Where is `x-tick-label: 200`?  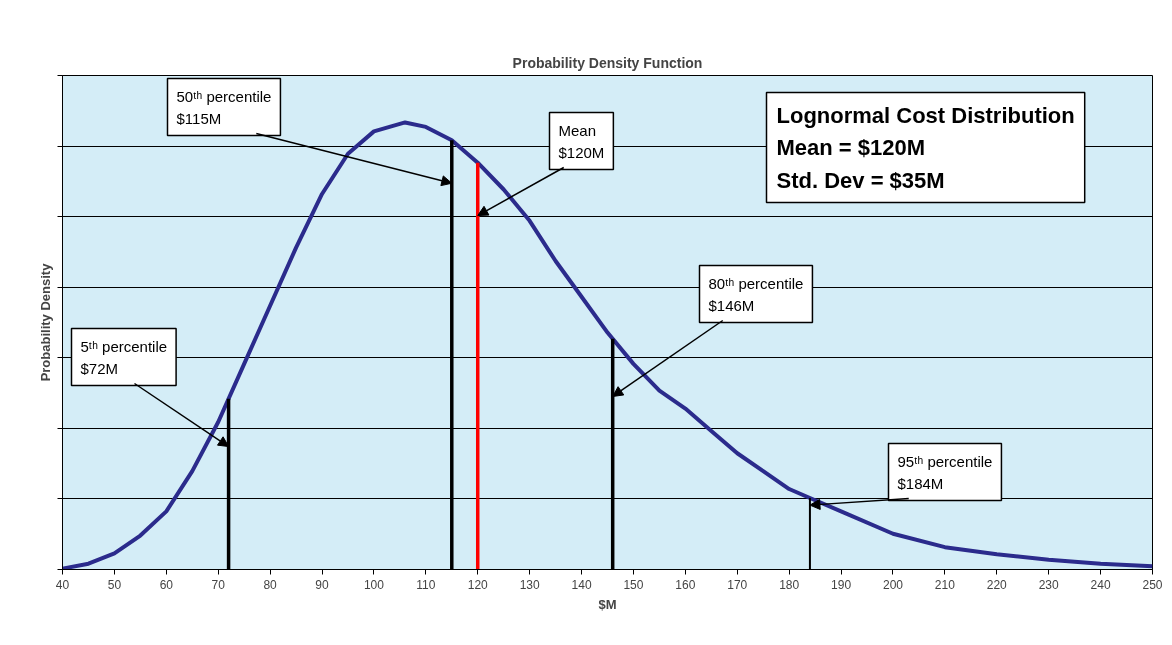 x-tick-label: 200 is located at coordinates (893, 584).